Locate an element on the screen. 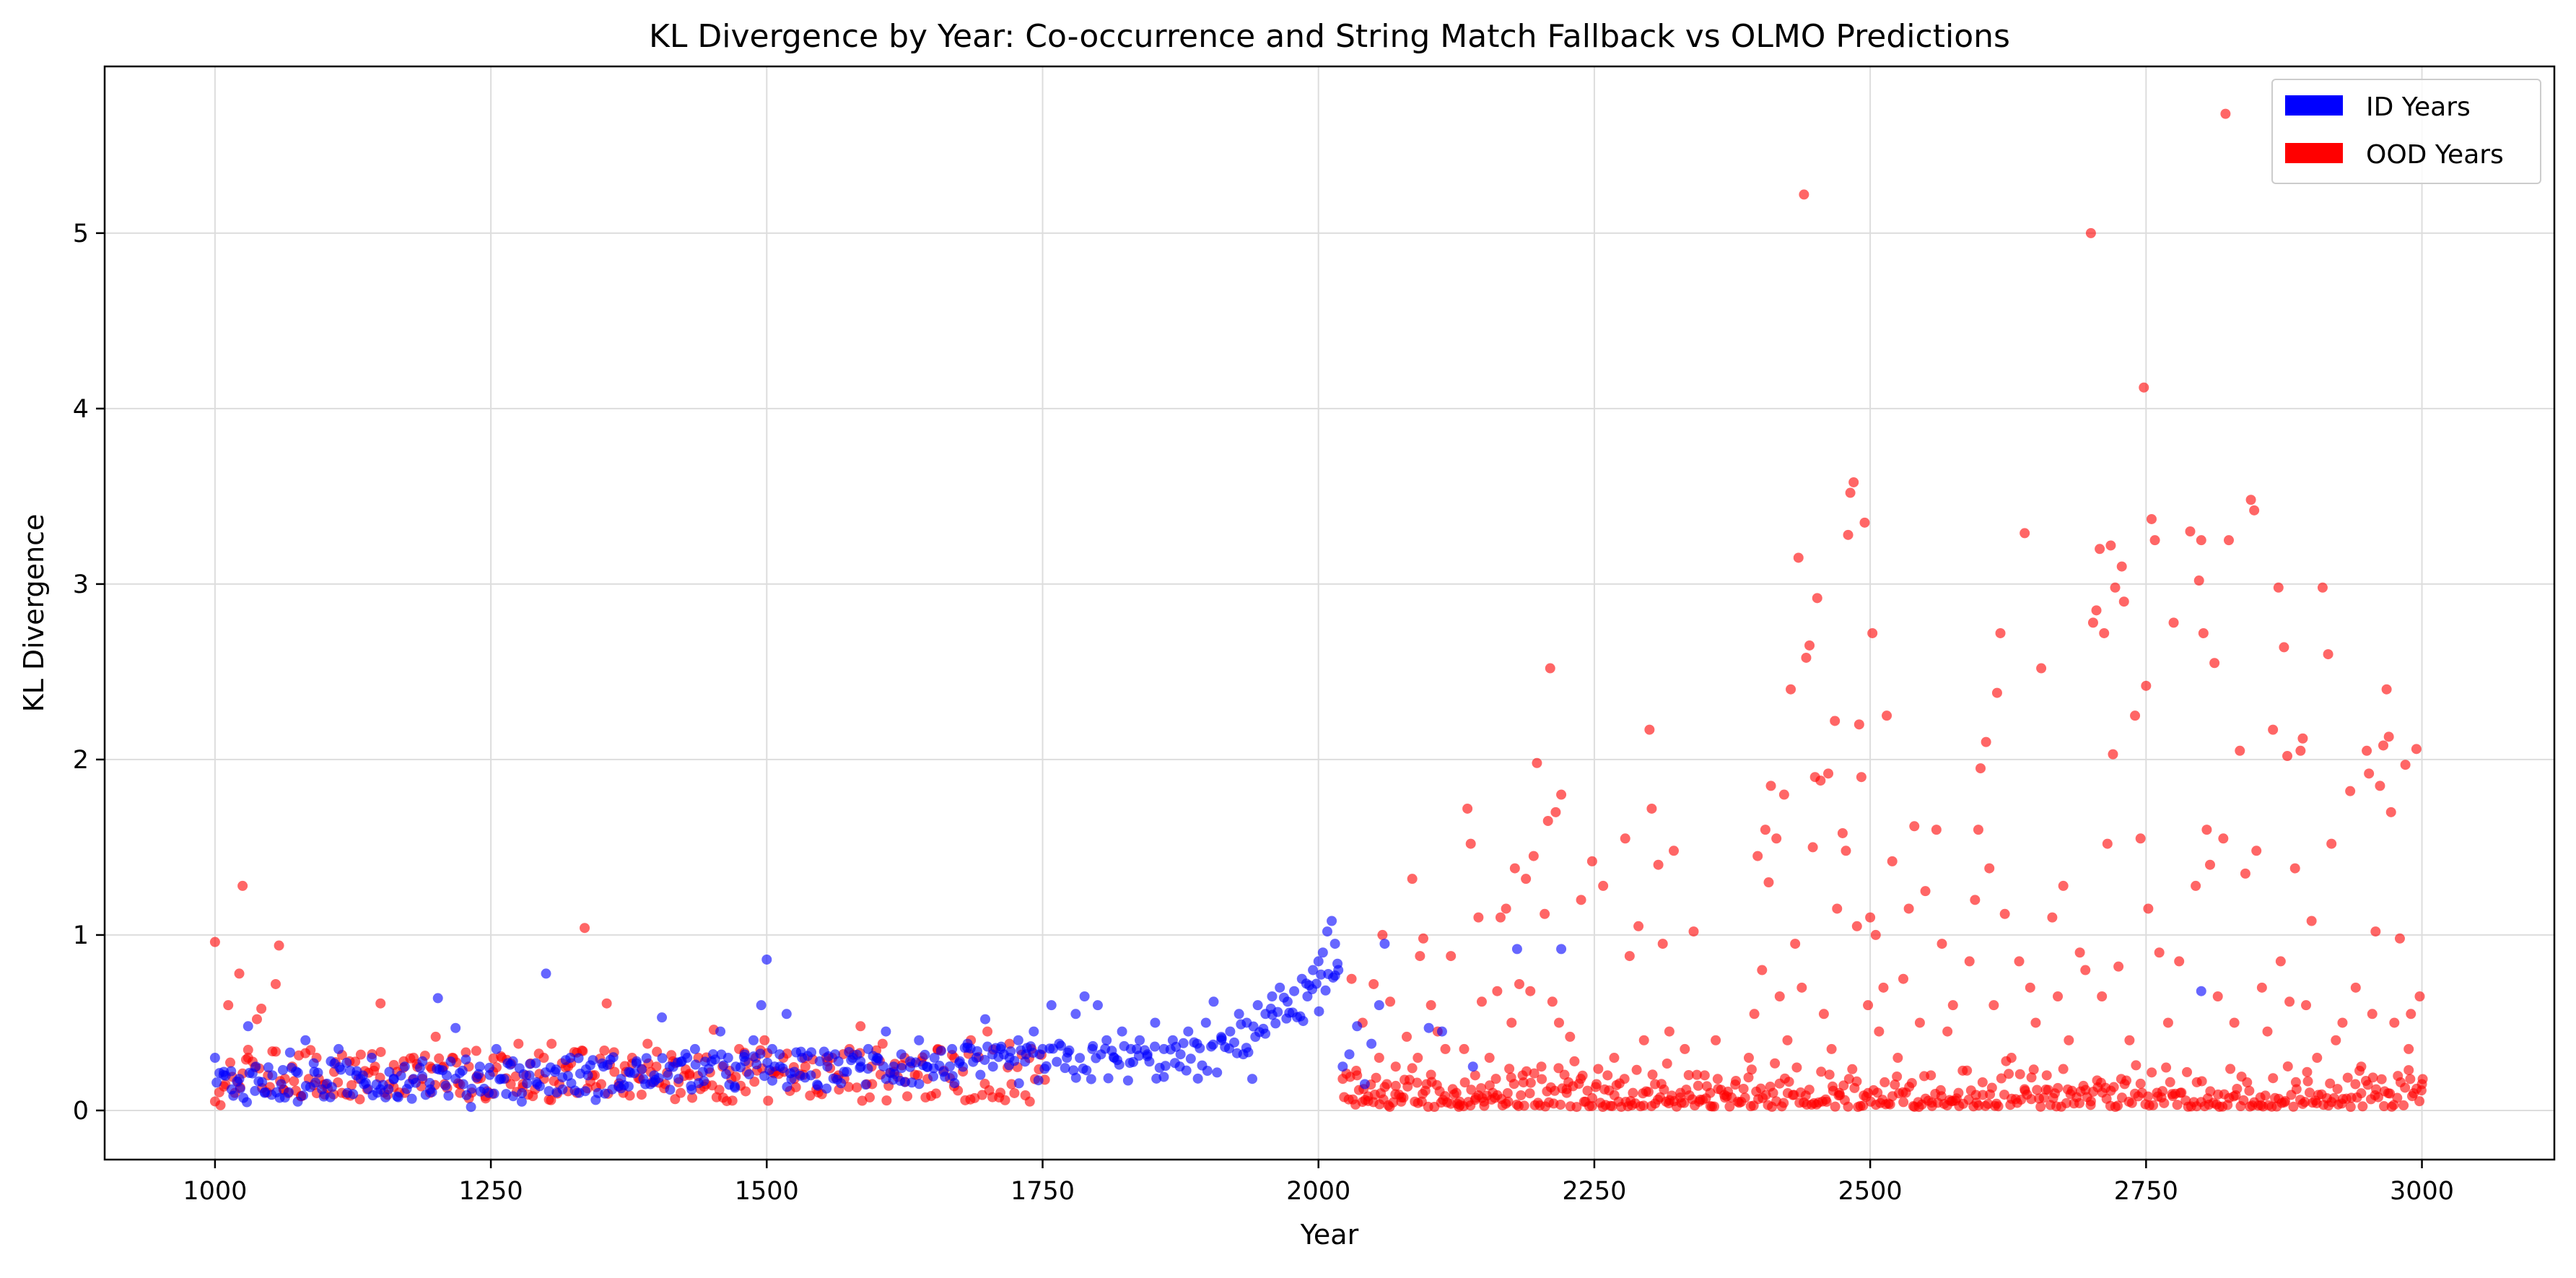 This screenshot has height=1278, width=2576. legend-swatch-ood-years is located at coordinates (2314, 153).